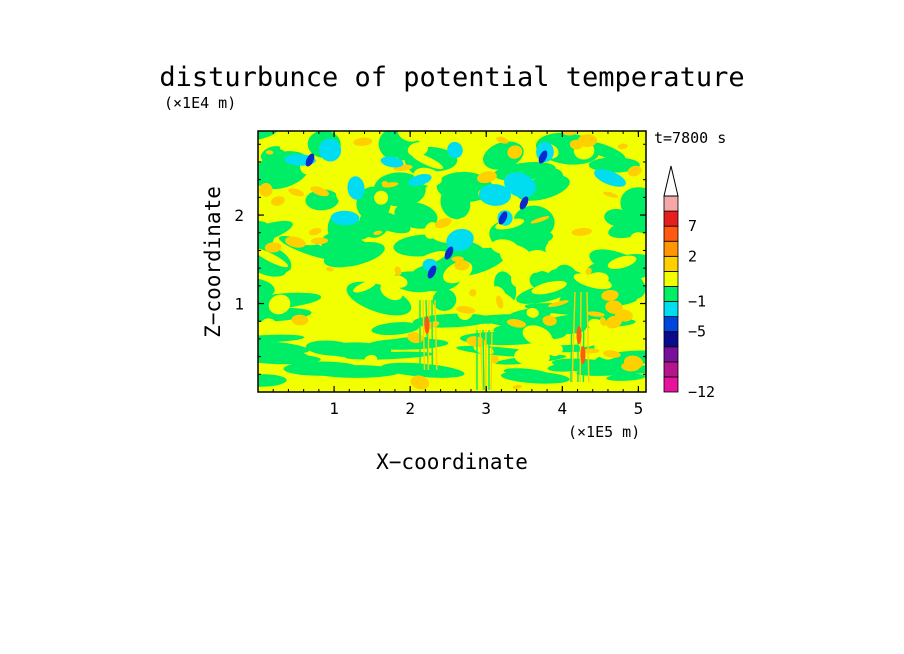 This screenshot has width=904, height=654. I want to click on x-tick-label: 3, so click(486, 408).